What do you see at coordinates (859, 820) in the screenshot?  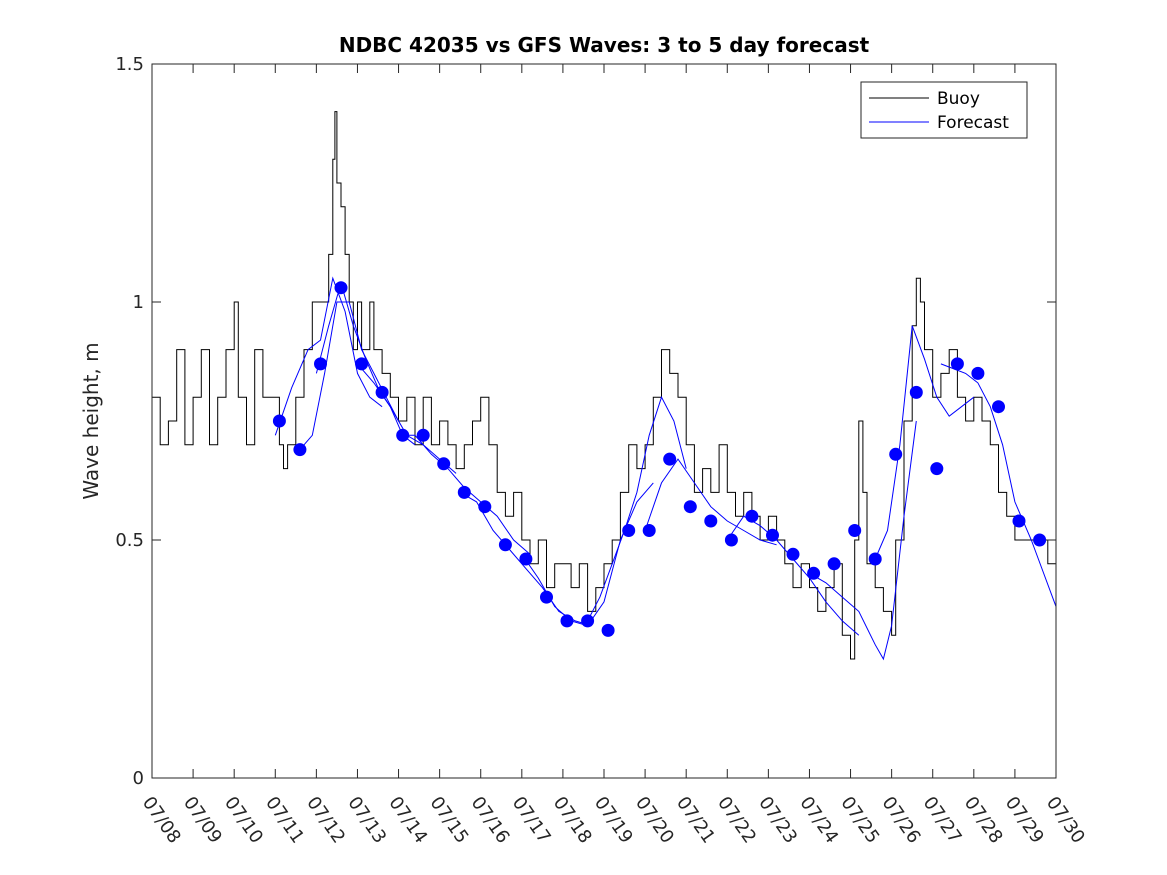 I see `x-tick-label: 07/25` at bounding box center [859, 820].